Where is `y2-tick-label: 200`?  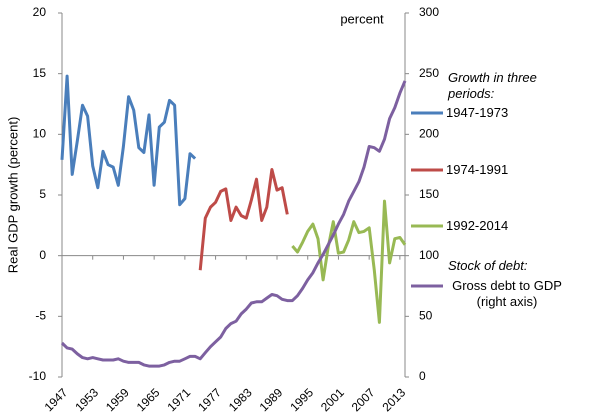 y2-tick-label: 200 is located at coordinates (429, 134).